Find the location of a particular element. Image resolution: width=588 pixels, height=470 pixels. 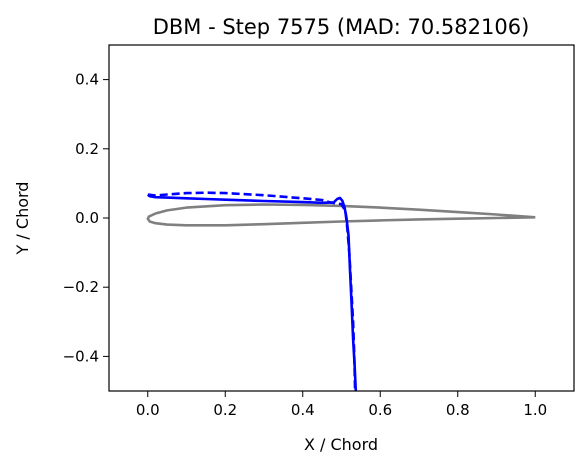

y-tick-label: −0.4 is located at coordinates (81, 356).